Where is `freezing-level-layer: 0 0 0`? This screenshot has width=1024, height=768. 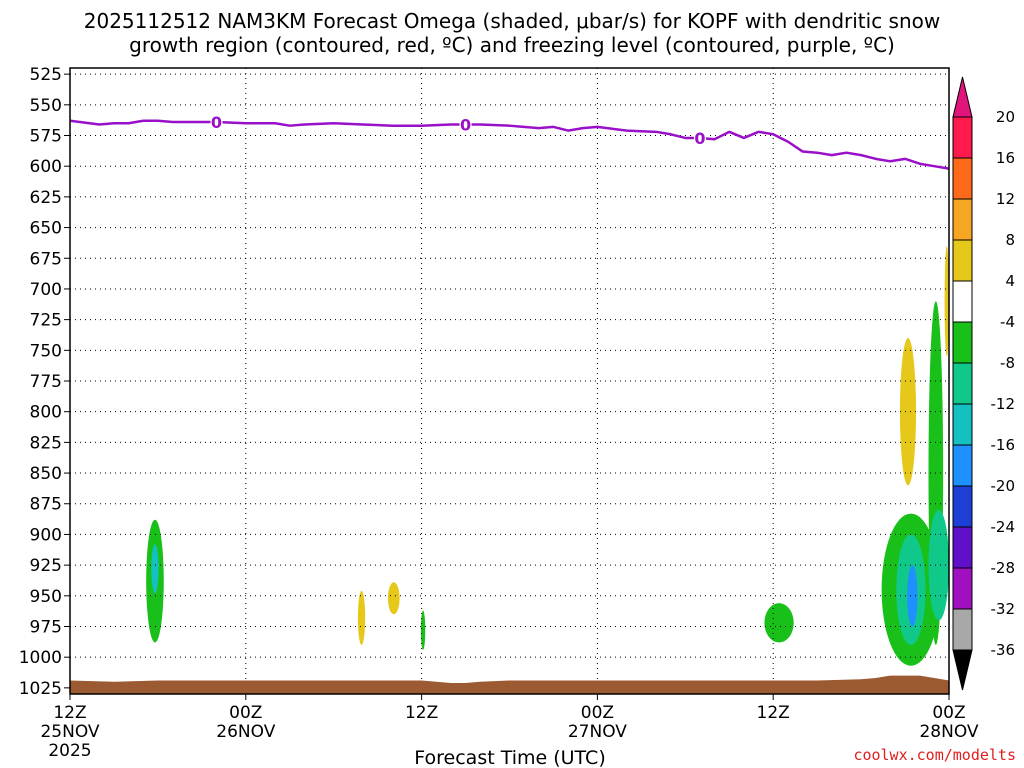 freezing-level-layer: 0 0 0 is located at coordinates (509, 141).